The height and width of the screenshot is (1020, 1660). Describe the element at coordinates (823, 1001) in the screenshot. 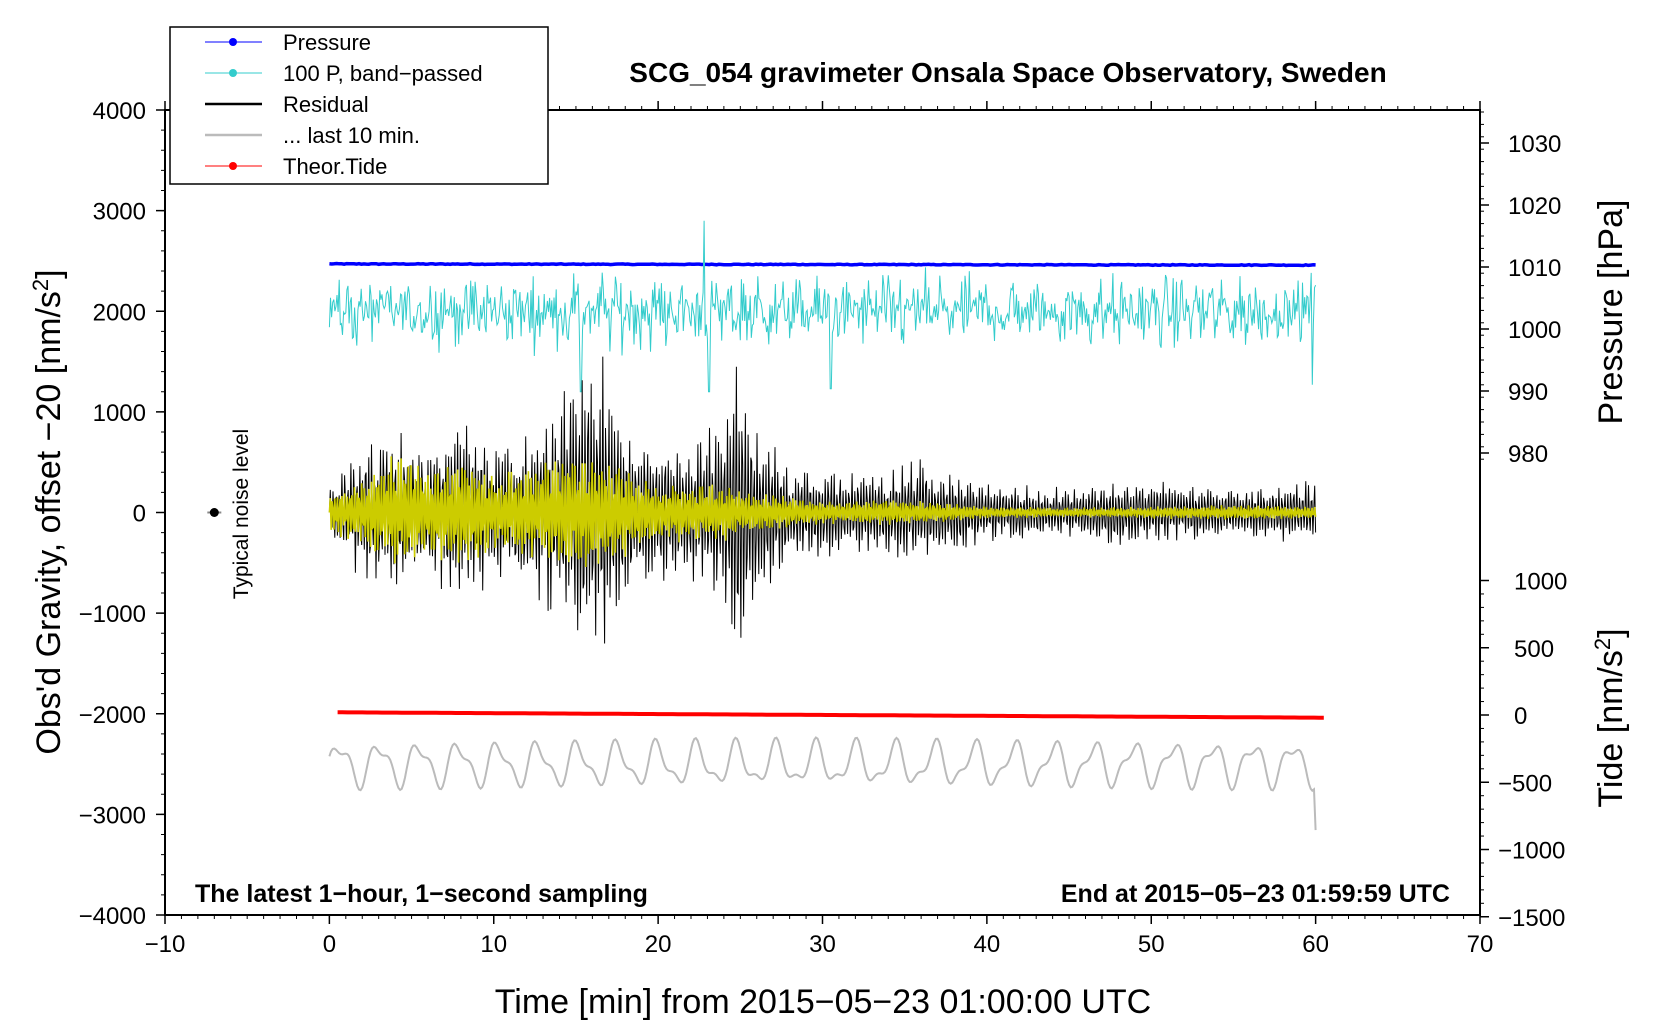

I see `x-axis-title: Time [min] from 2015−05−23 01:00:00 UTC` at that location.